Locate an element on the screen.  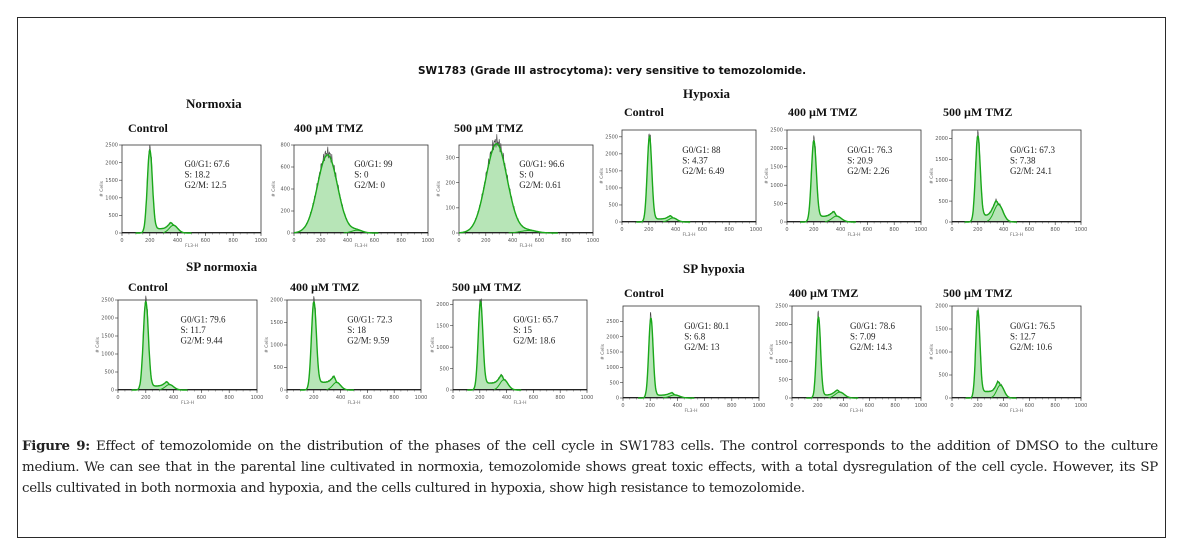
x-tick-label: 600 is located at coordinates (703, 230).